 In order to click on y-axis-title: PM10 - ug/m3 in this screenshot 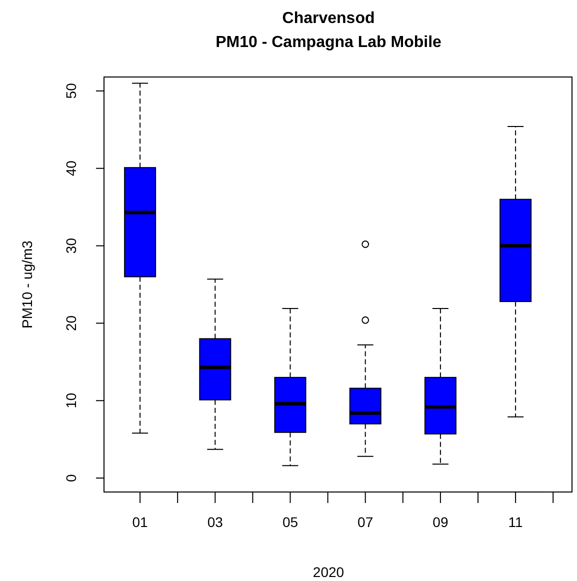, I will do `click(27, 284)`.